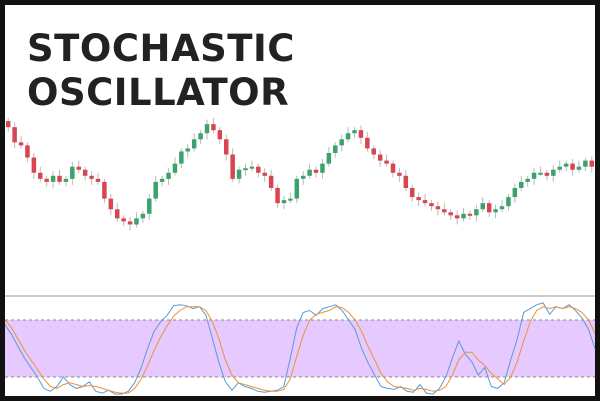 The image size is (600, 401). What do you see at coordinates (161, 48) in the screenshot?
I see `title-line-1: STOCHASTIC` at bounding box center [161, 48].